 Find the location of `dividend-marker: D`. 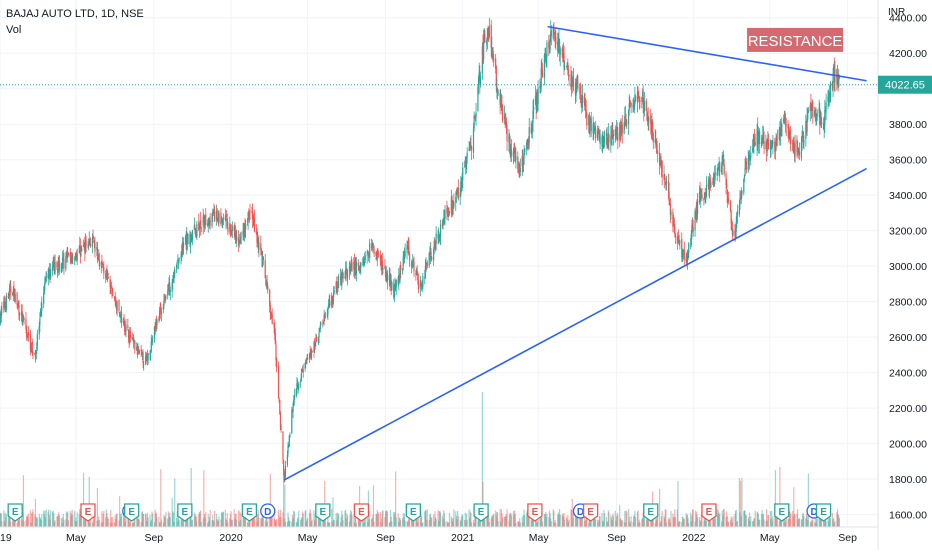

dividend-marker: D is located at coordinates (268, 511).